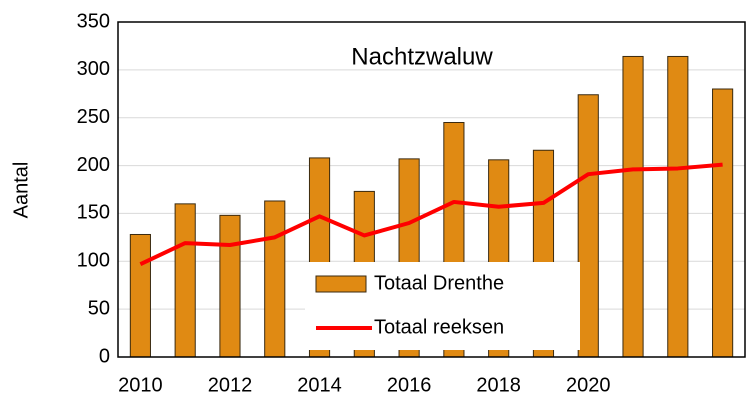  Describe the element at coordinates (230, 385) in the screenshot. I see `x-tick-label: 2012` at that location.